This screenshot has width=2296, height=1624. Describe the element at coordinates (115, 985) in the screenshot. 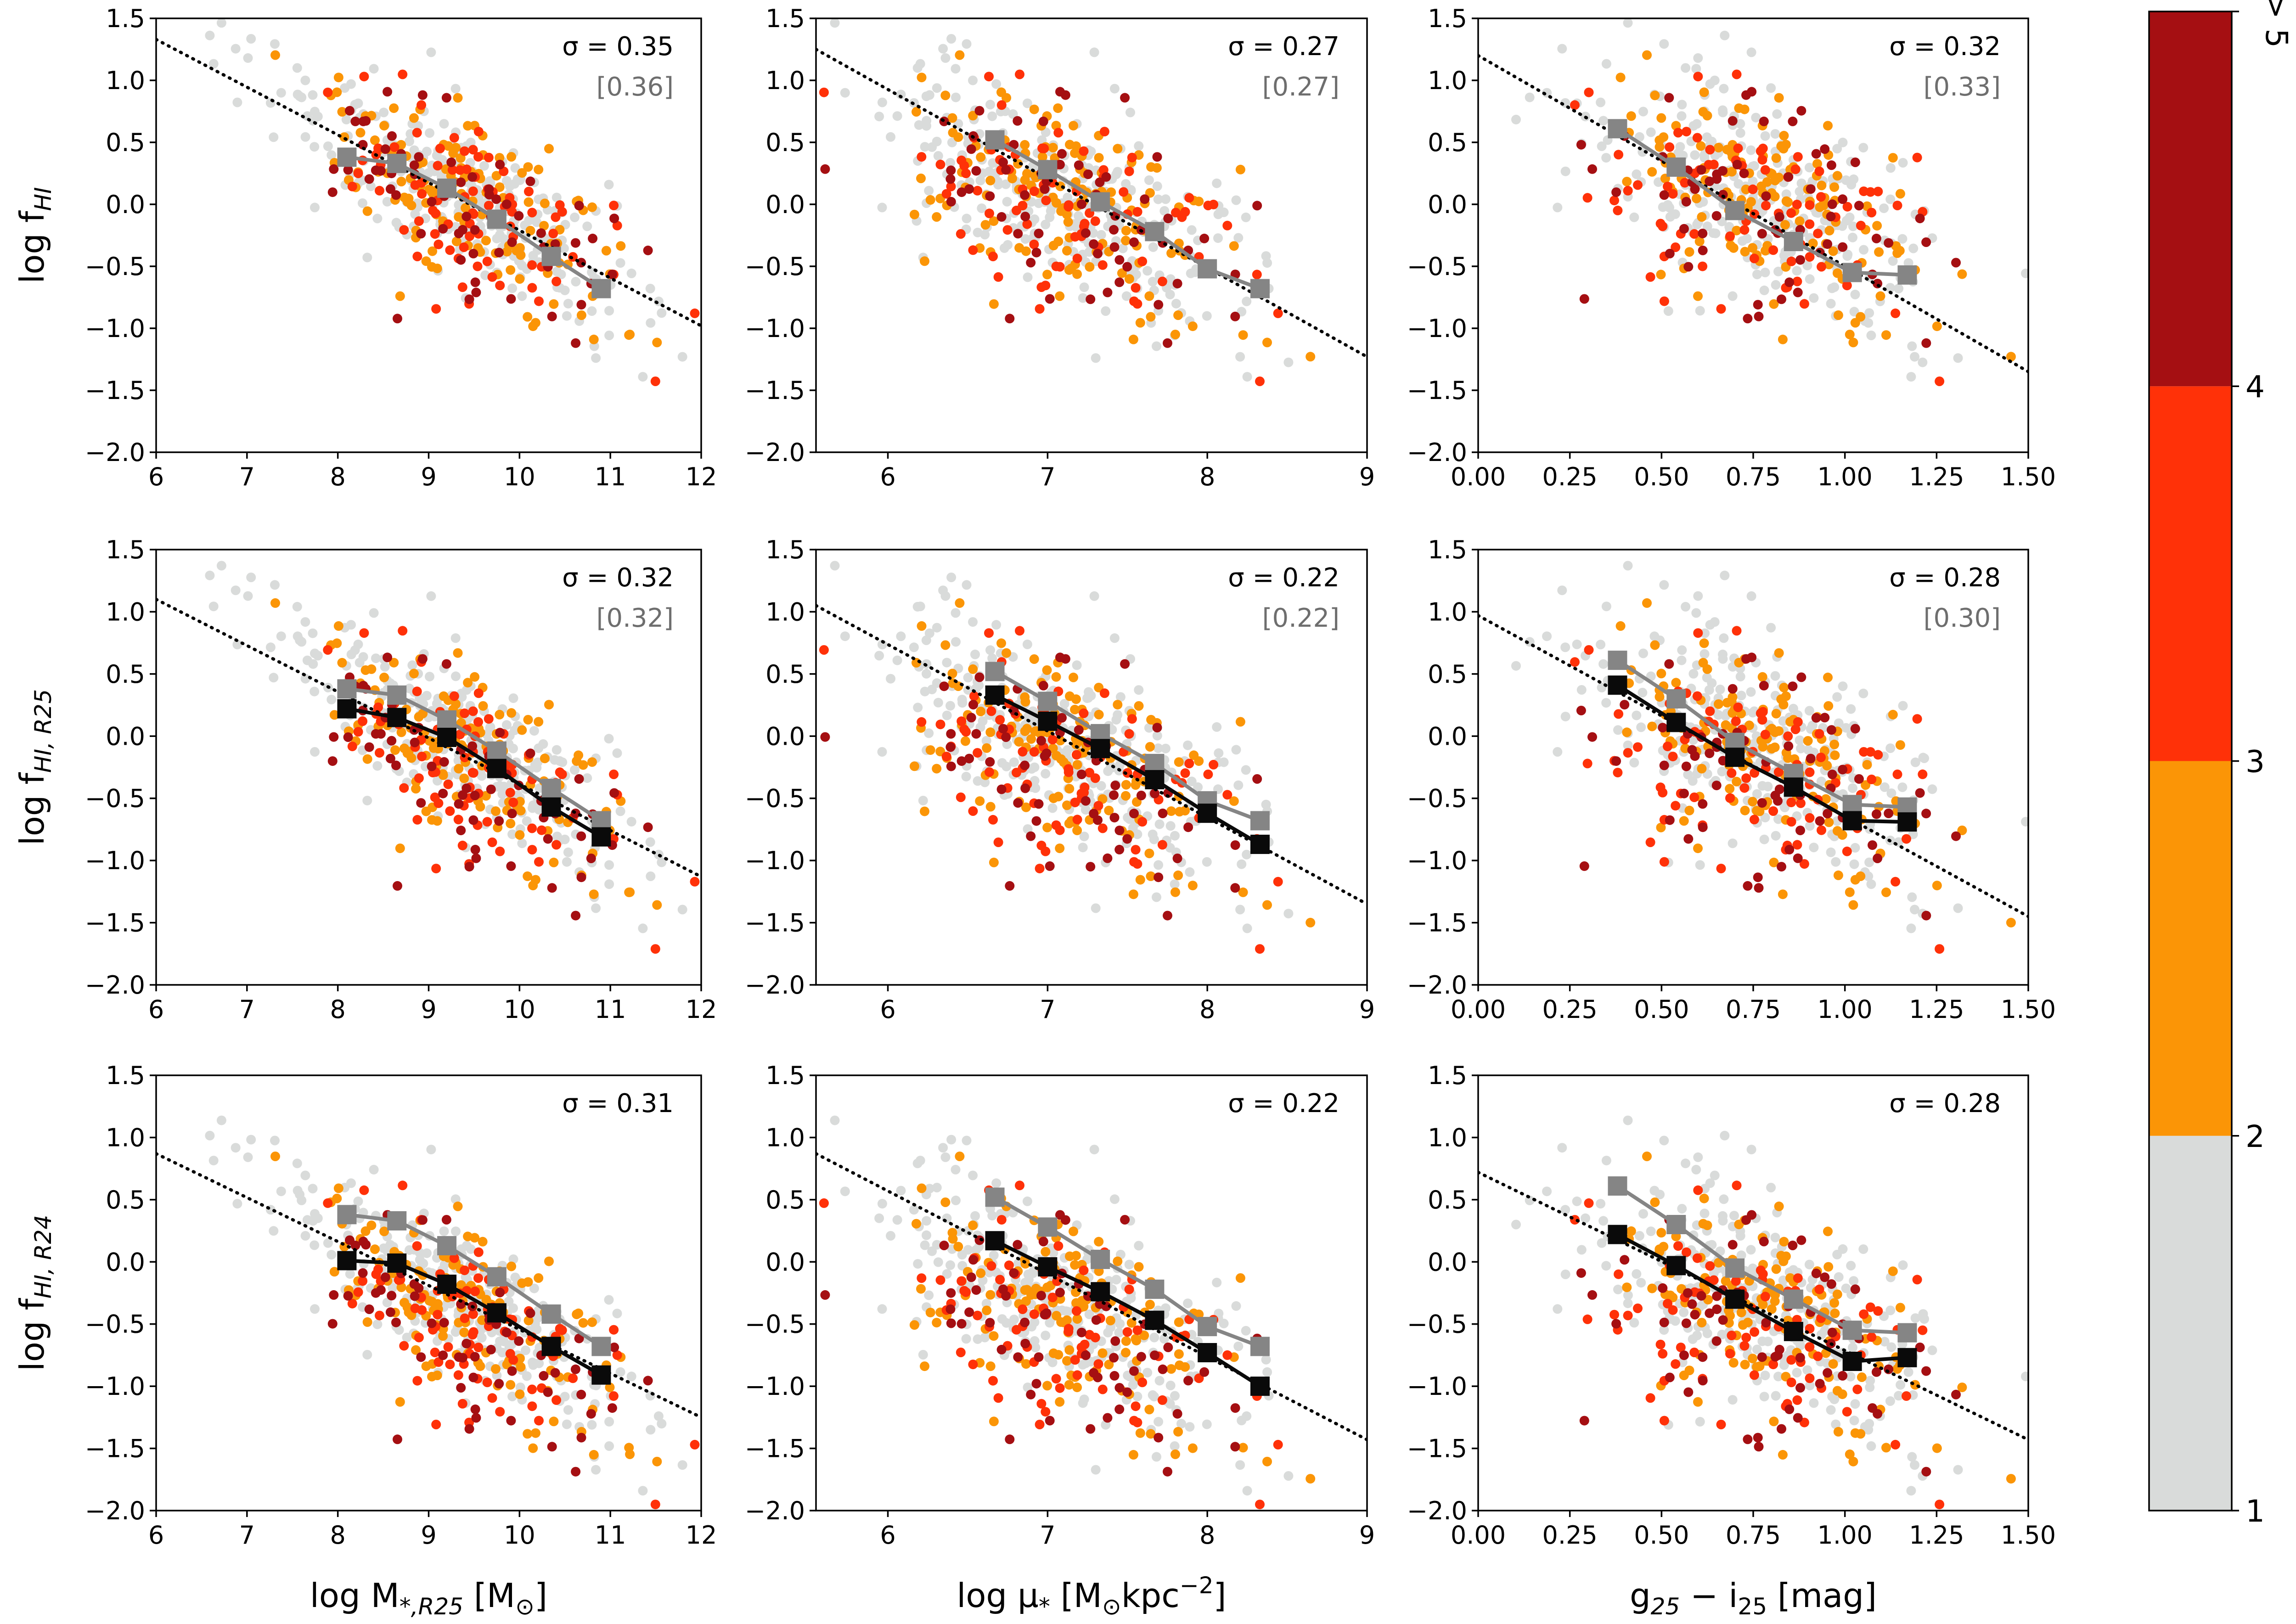

I see `y-tick-label: −2.0` at that location.